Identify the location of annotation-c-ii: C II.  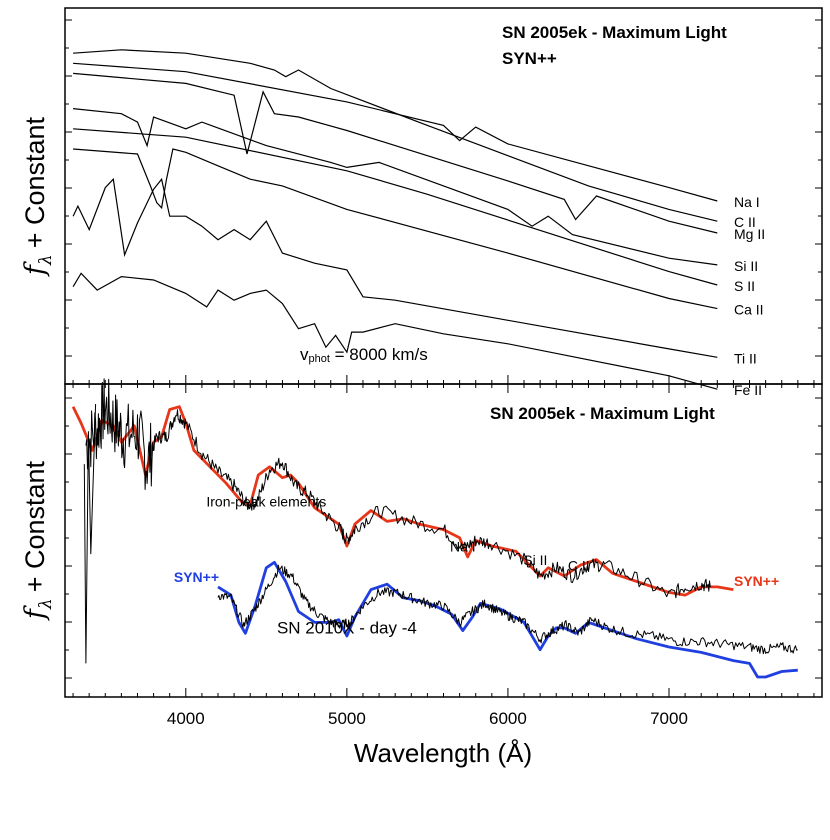
(579, 566).